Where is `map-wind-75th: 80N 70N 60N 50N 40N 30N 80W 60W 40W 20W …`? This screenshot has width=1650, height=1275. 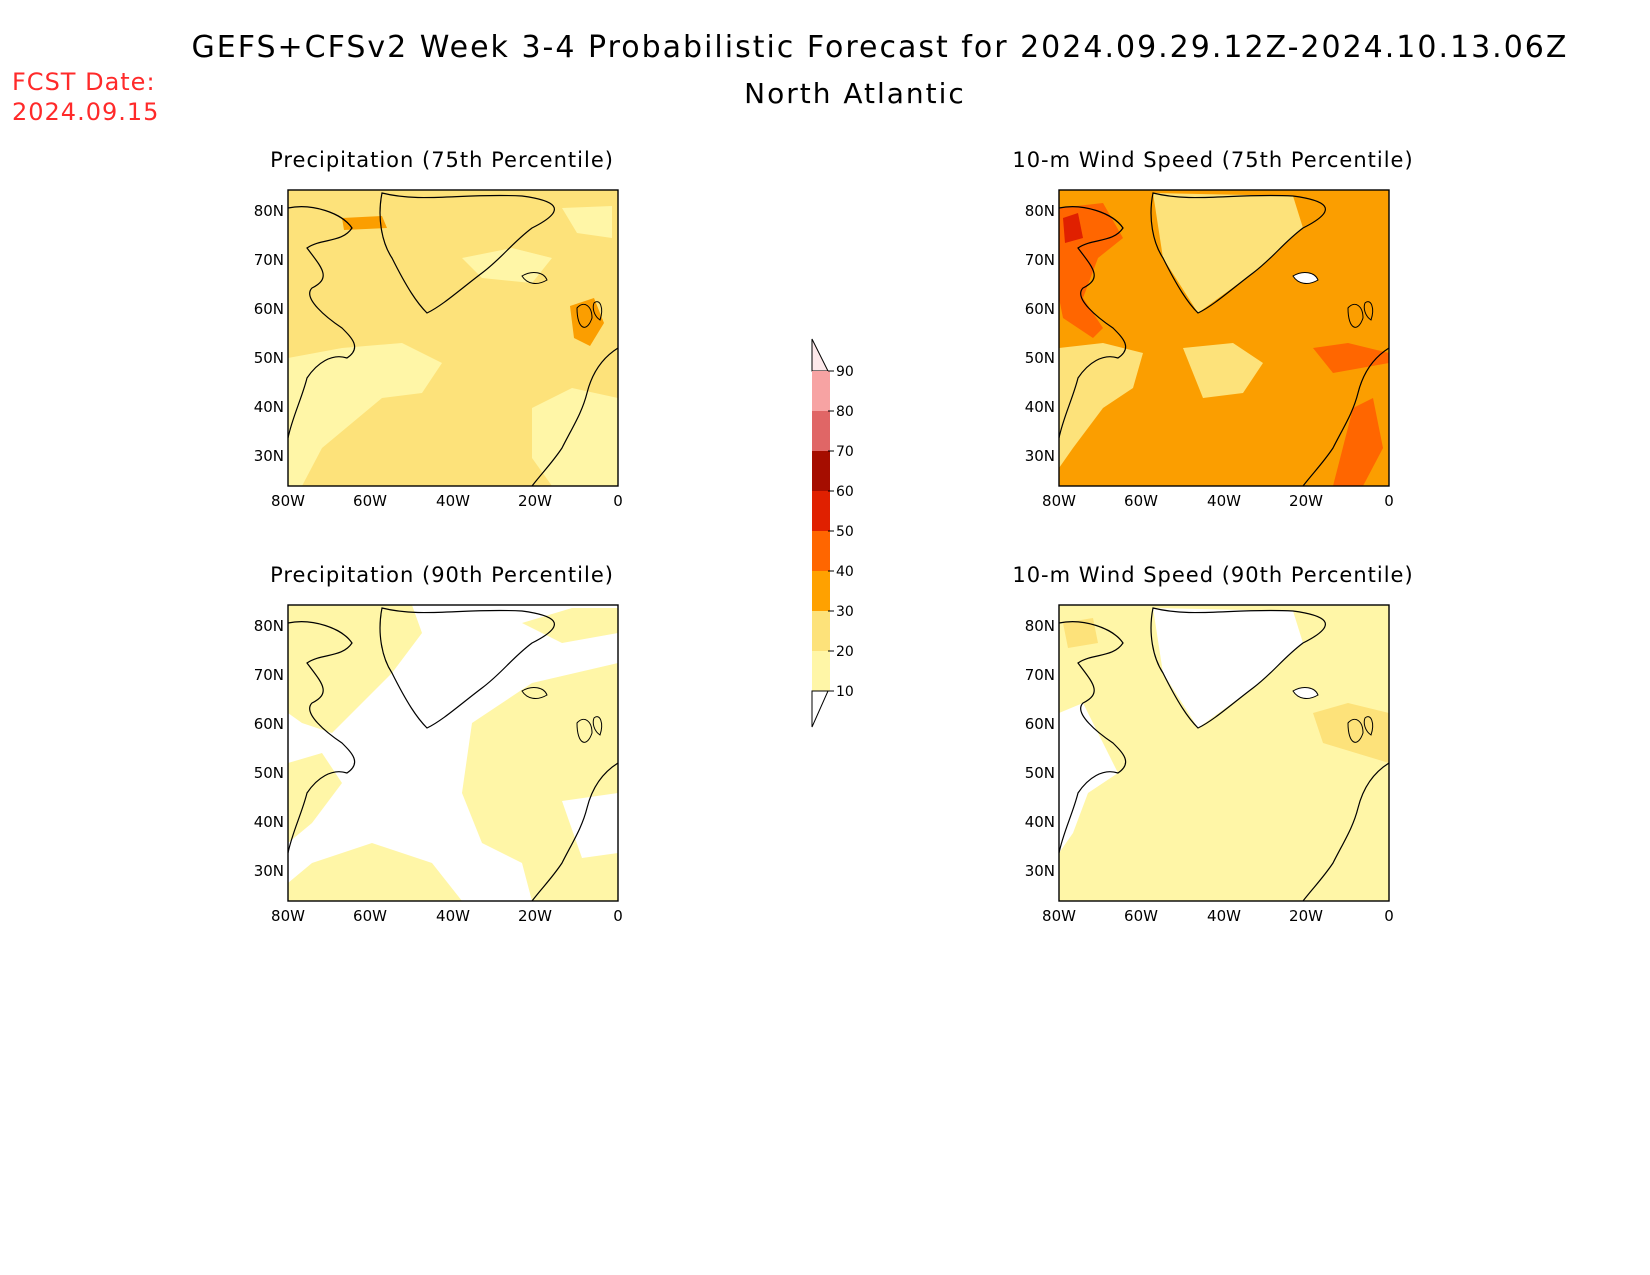 map-wind-75th: 80N 70N 60N 50N 40N 30N 80W 60W 40W 20W … is located at coordinates (1209, 348).